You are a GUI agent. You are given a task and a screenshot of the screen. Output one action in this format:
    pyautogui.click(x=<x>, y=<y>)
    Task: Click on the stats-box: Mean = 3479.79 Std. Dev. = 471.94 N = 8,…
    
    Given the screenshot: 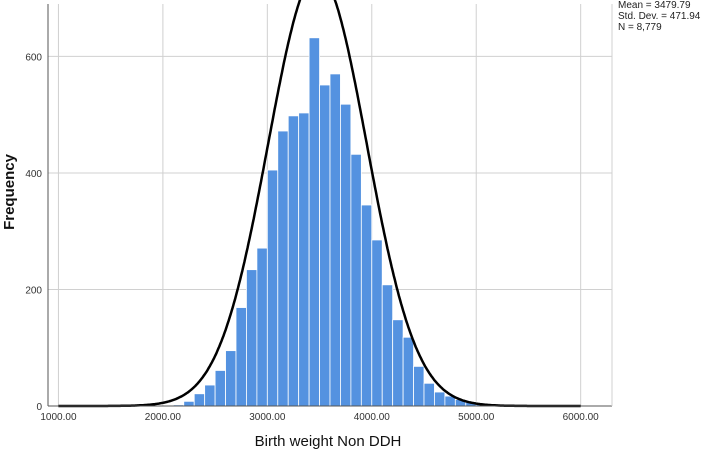 What is the action you would take?
    pyautogui.click(x=659, y=16)
    